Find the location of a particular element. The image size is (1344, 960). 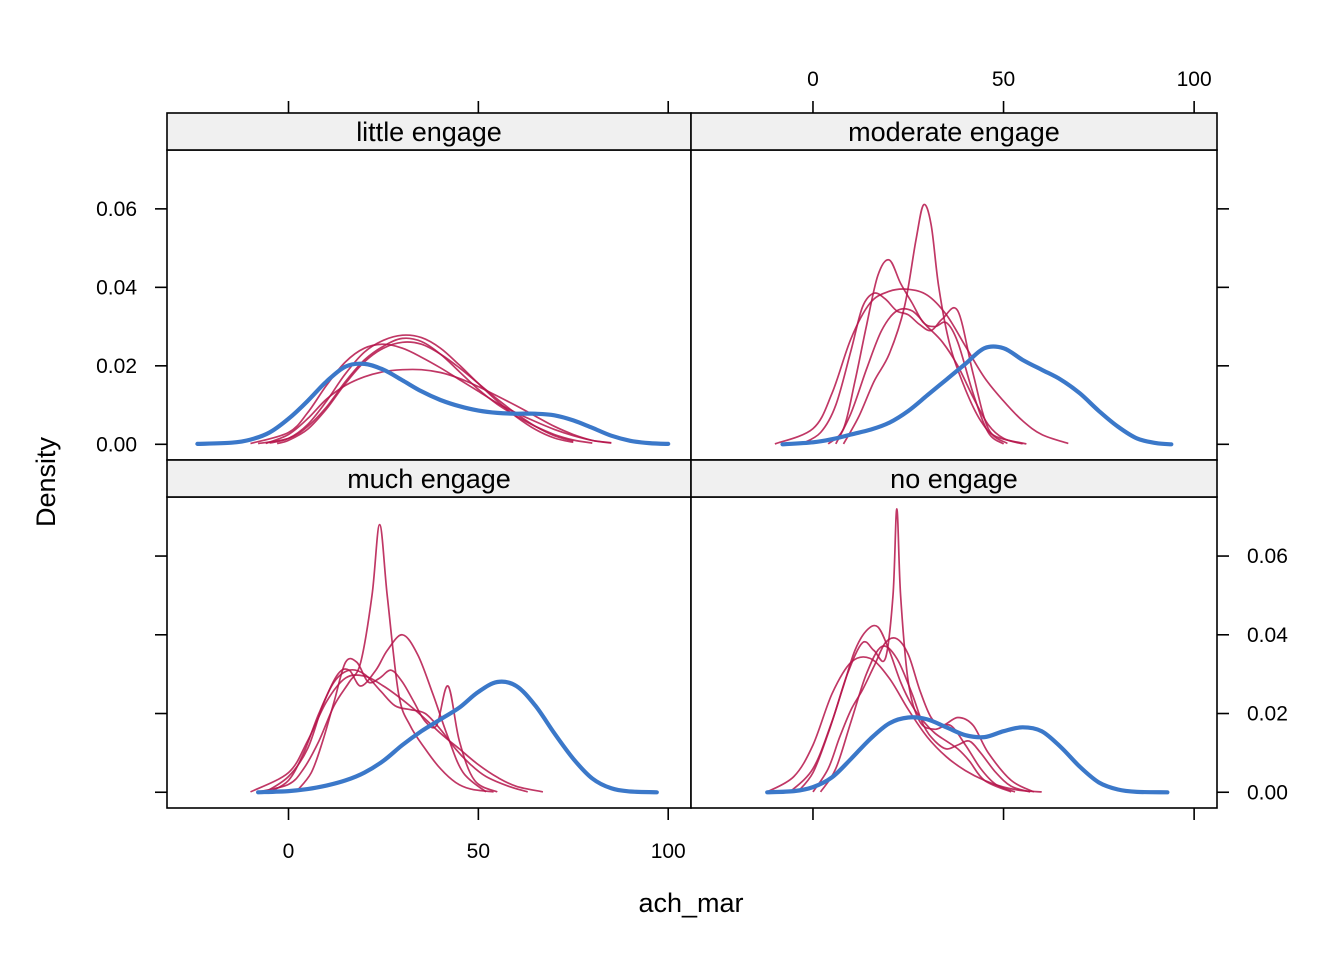

observed-density-line-no-engage is located at coordinates (967, 755).